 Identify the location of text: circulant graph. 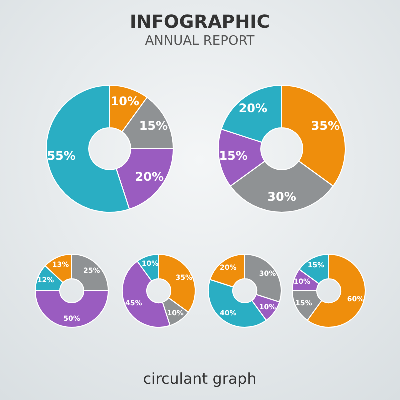
(200, 379).